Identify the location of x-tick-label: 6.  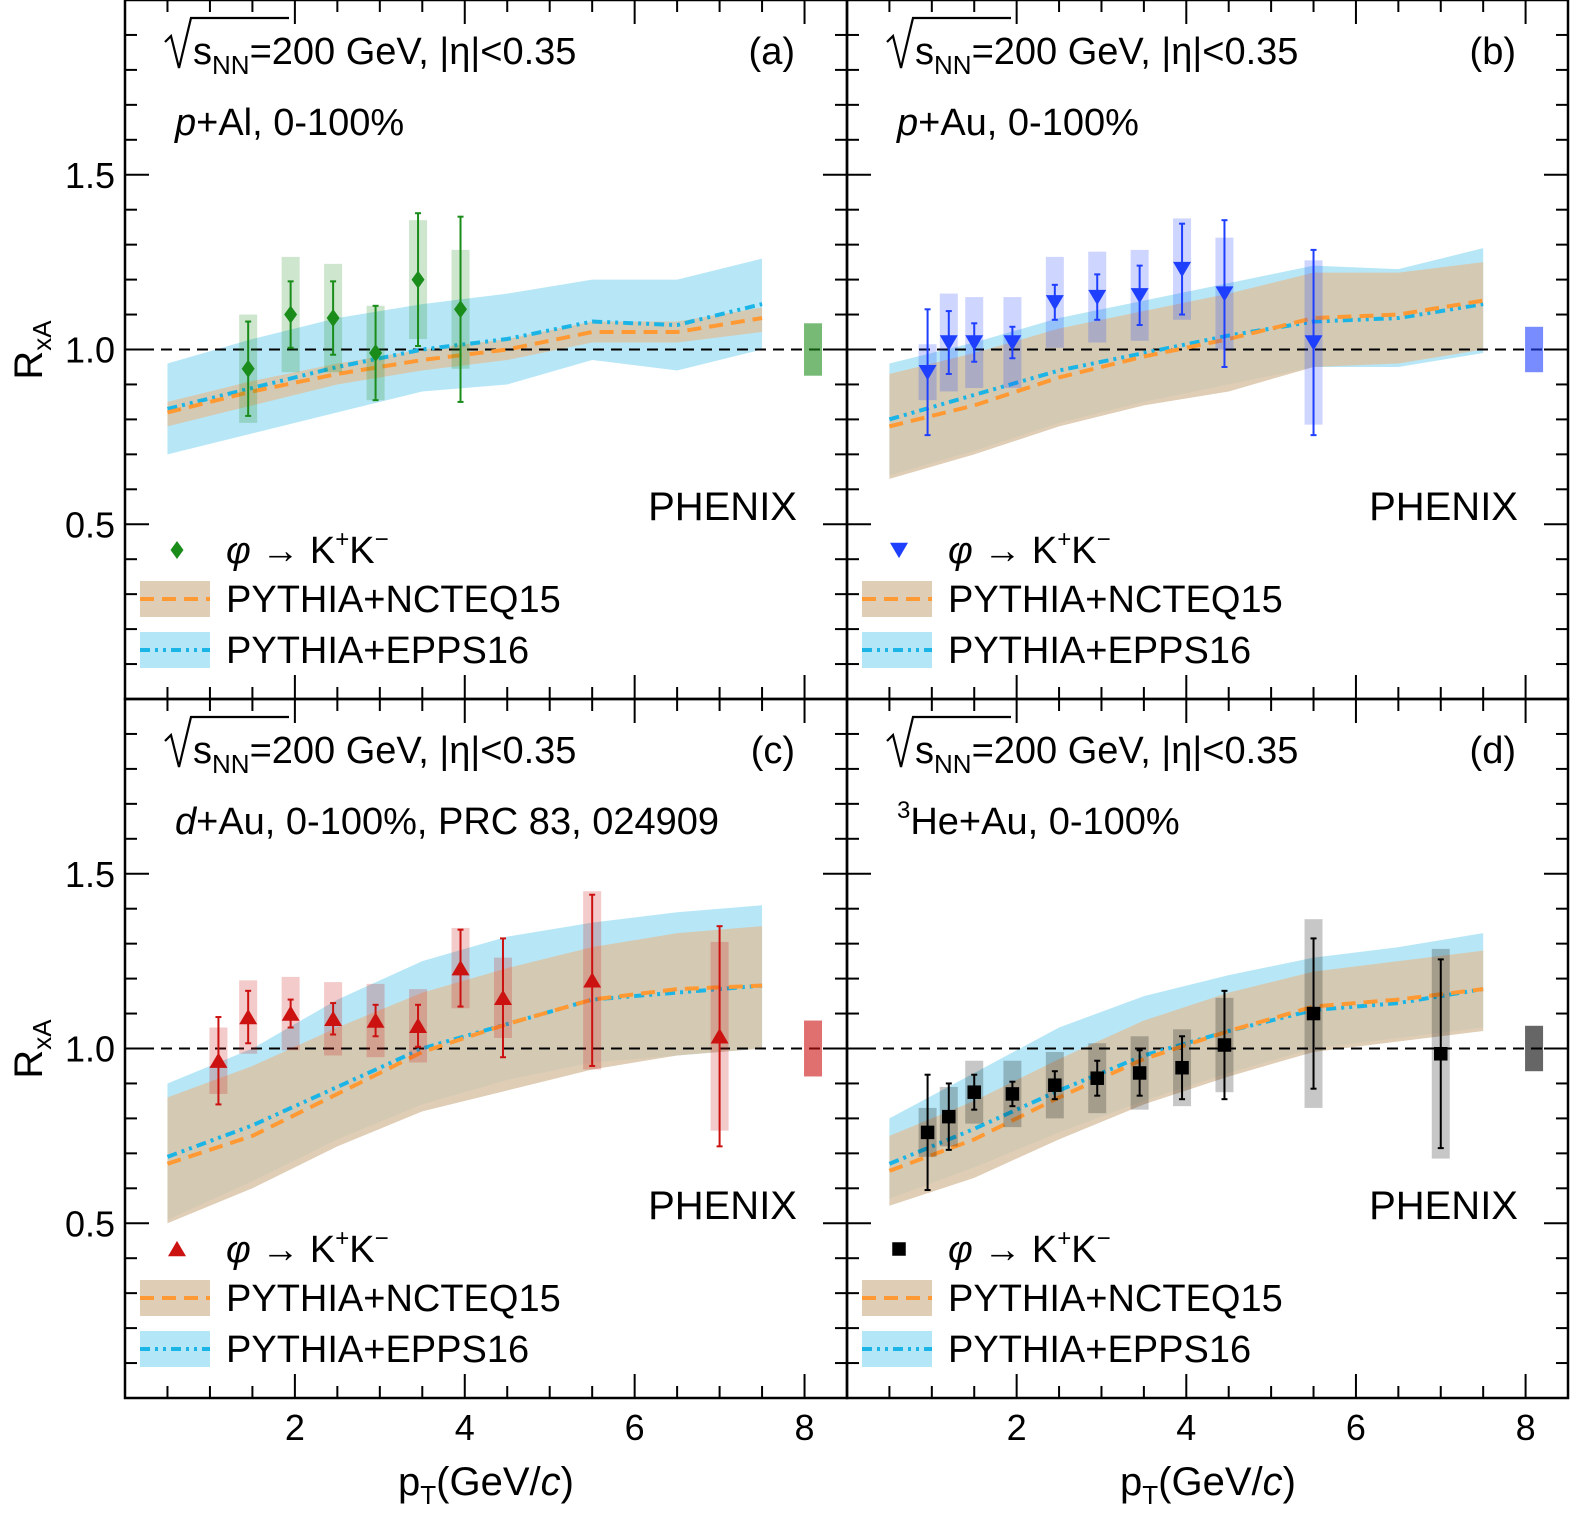
(1356, 1427).